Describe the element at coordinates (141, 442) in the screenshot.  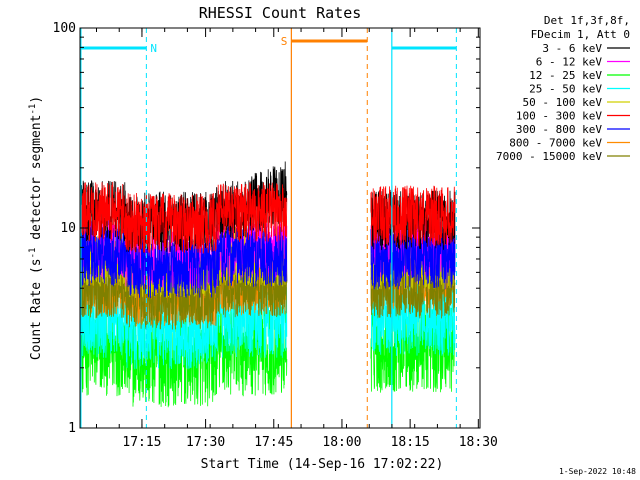
I see `x-tick-label: 17:15` at that location.